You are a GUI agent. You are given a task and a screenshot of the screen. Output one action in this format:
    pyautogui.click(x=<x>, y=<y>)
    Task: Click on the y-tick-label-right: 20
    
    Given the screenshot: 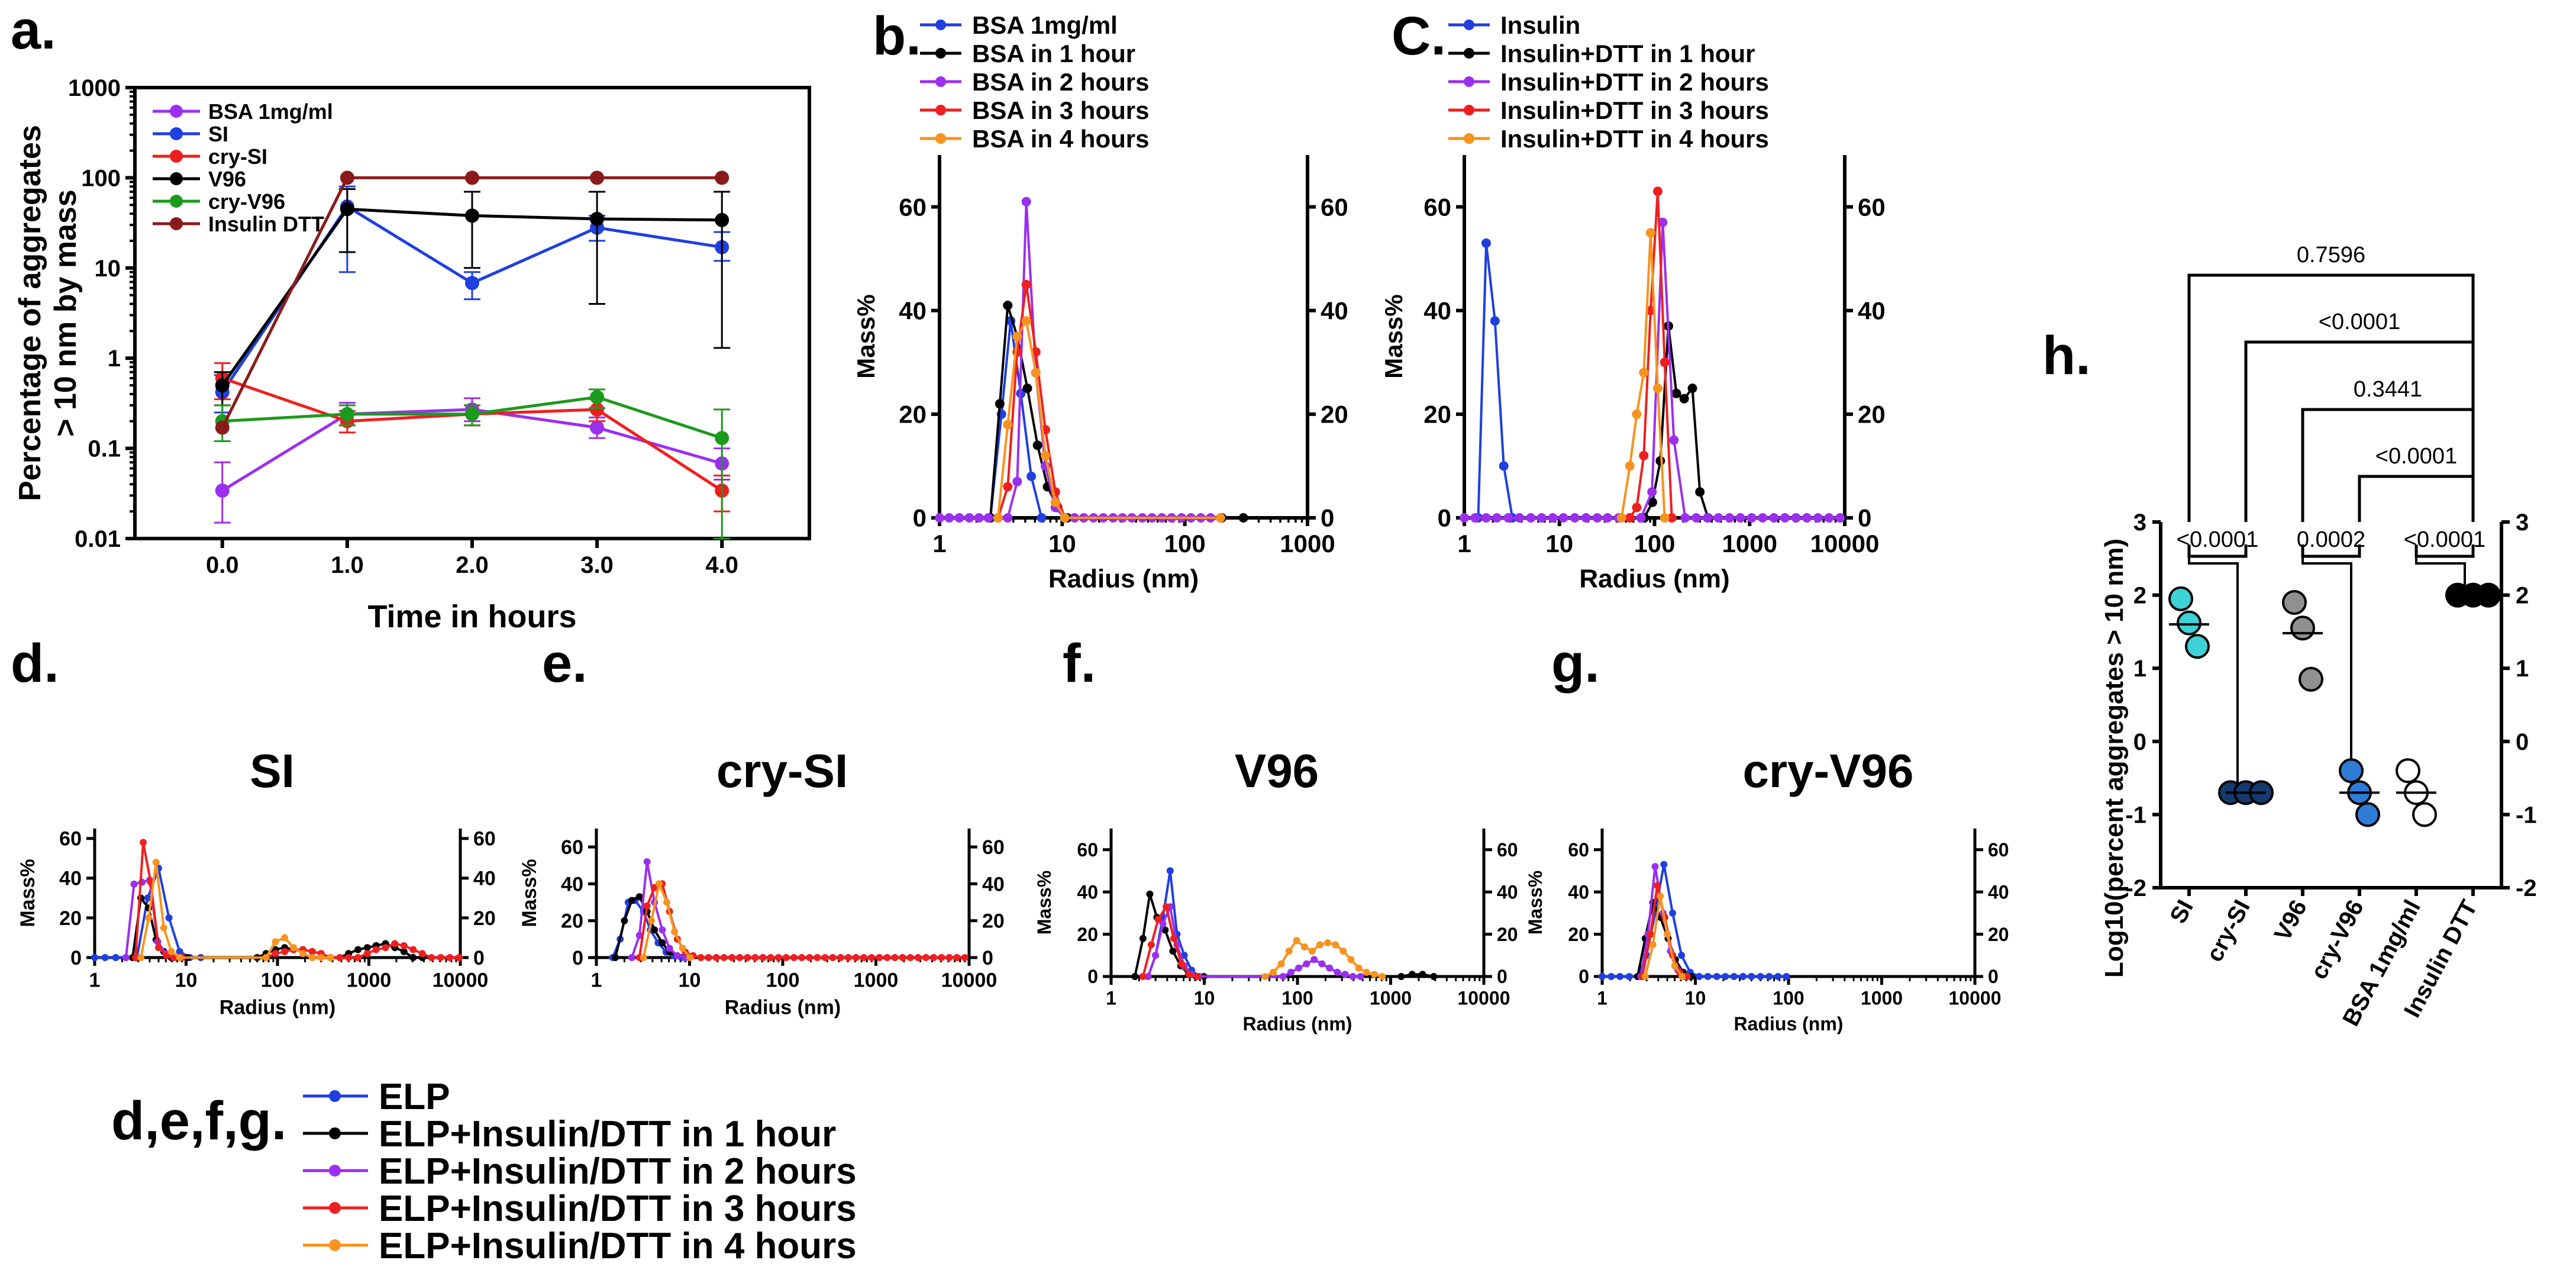 What is the action you would take?
    pyautogui.click(x=1507, y=934)
    